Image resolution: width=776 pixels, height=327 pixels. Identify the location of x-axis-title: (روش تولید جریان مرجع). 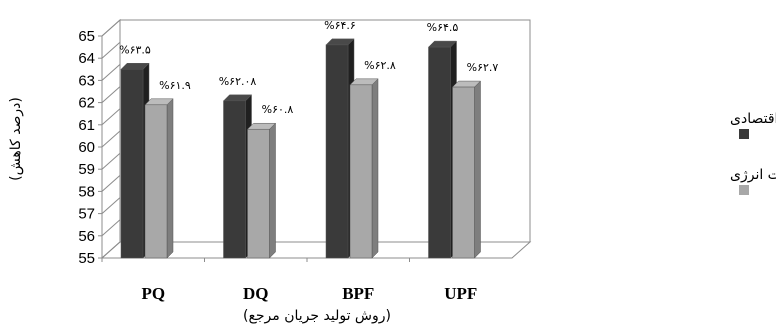
(317, 316).